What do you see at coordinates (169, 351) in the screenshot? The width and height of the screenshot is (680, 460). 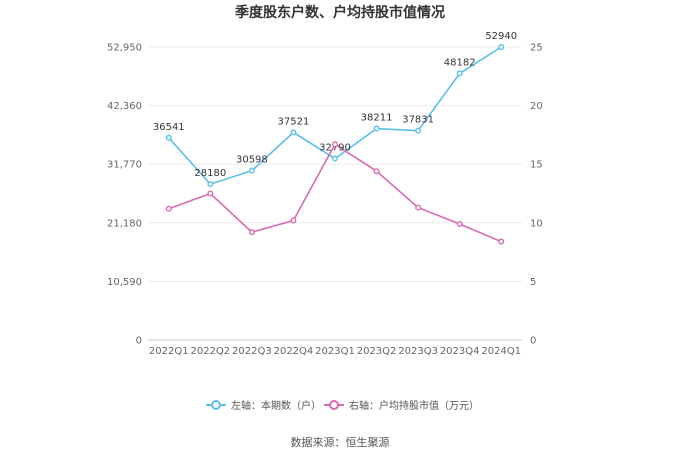 I see `x-tick-label: 2022Q1` at bounding box center [169, 351].